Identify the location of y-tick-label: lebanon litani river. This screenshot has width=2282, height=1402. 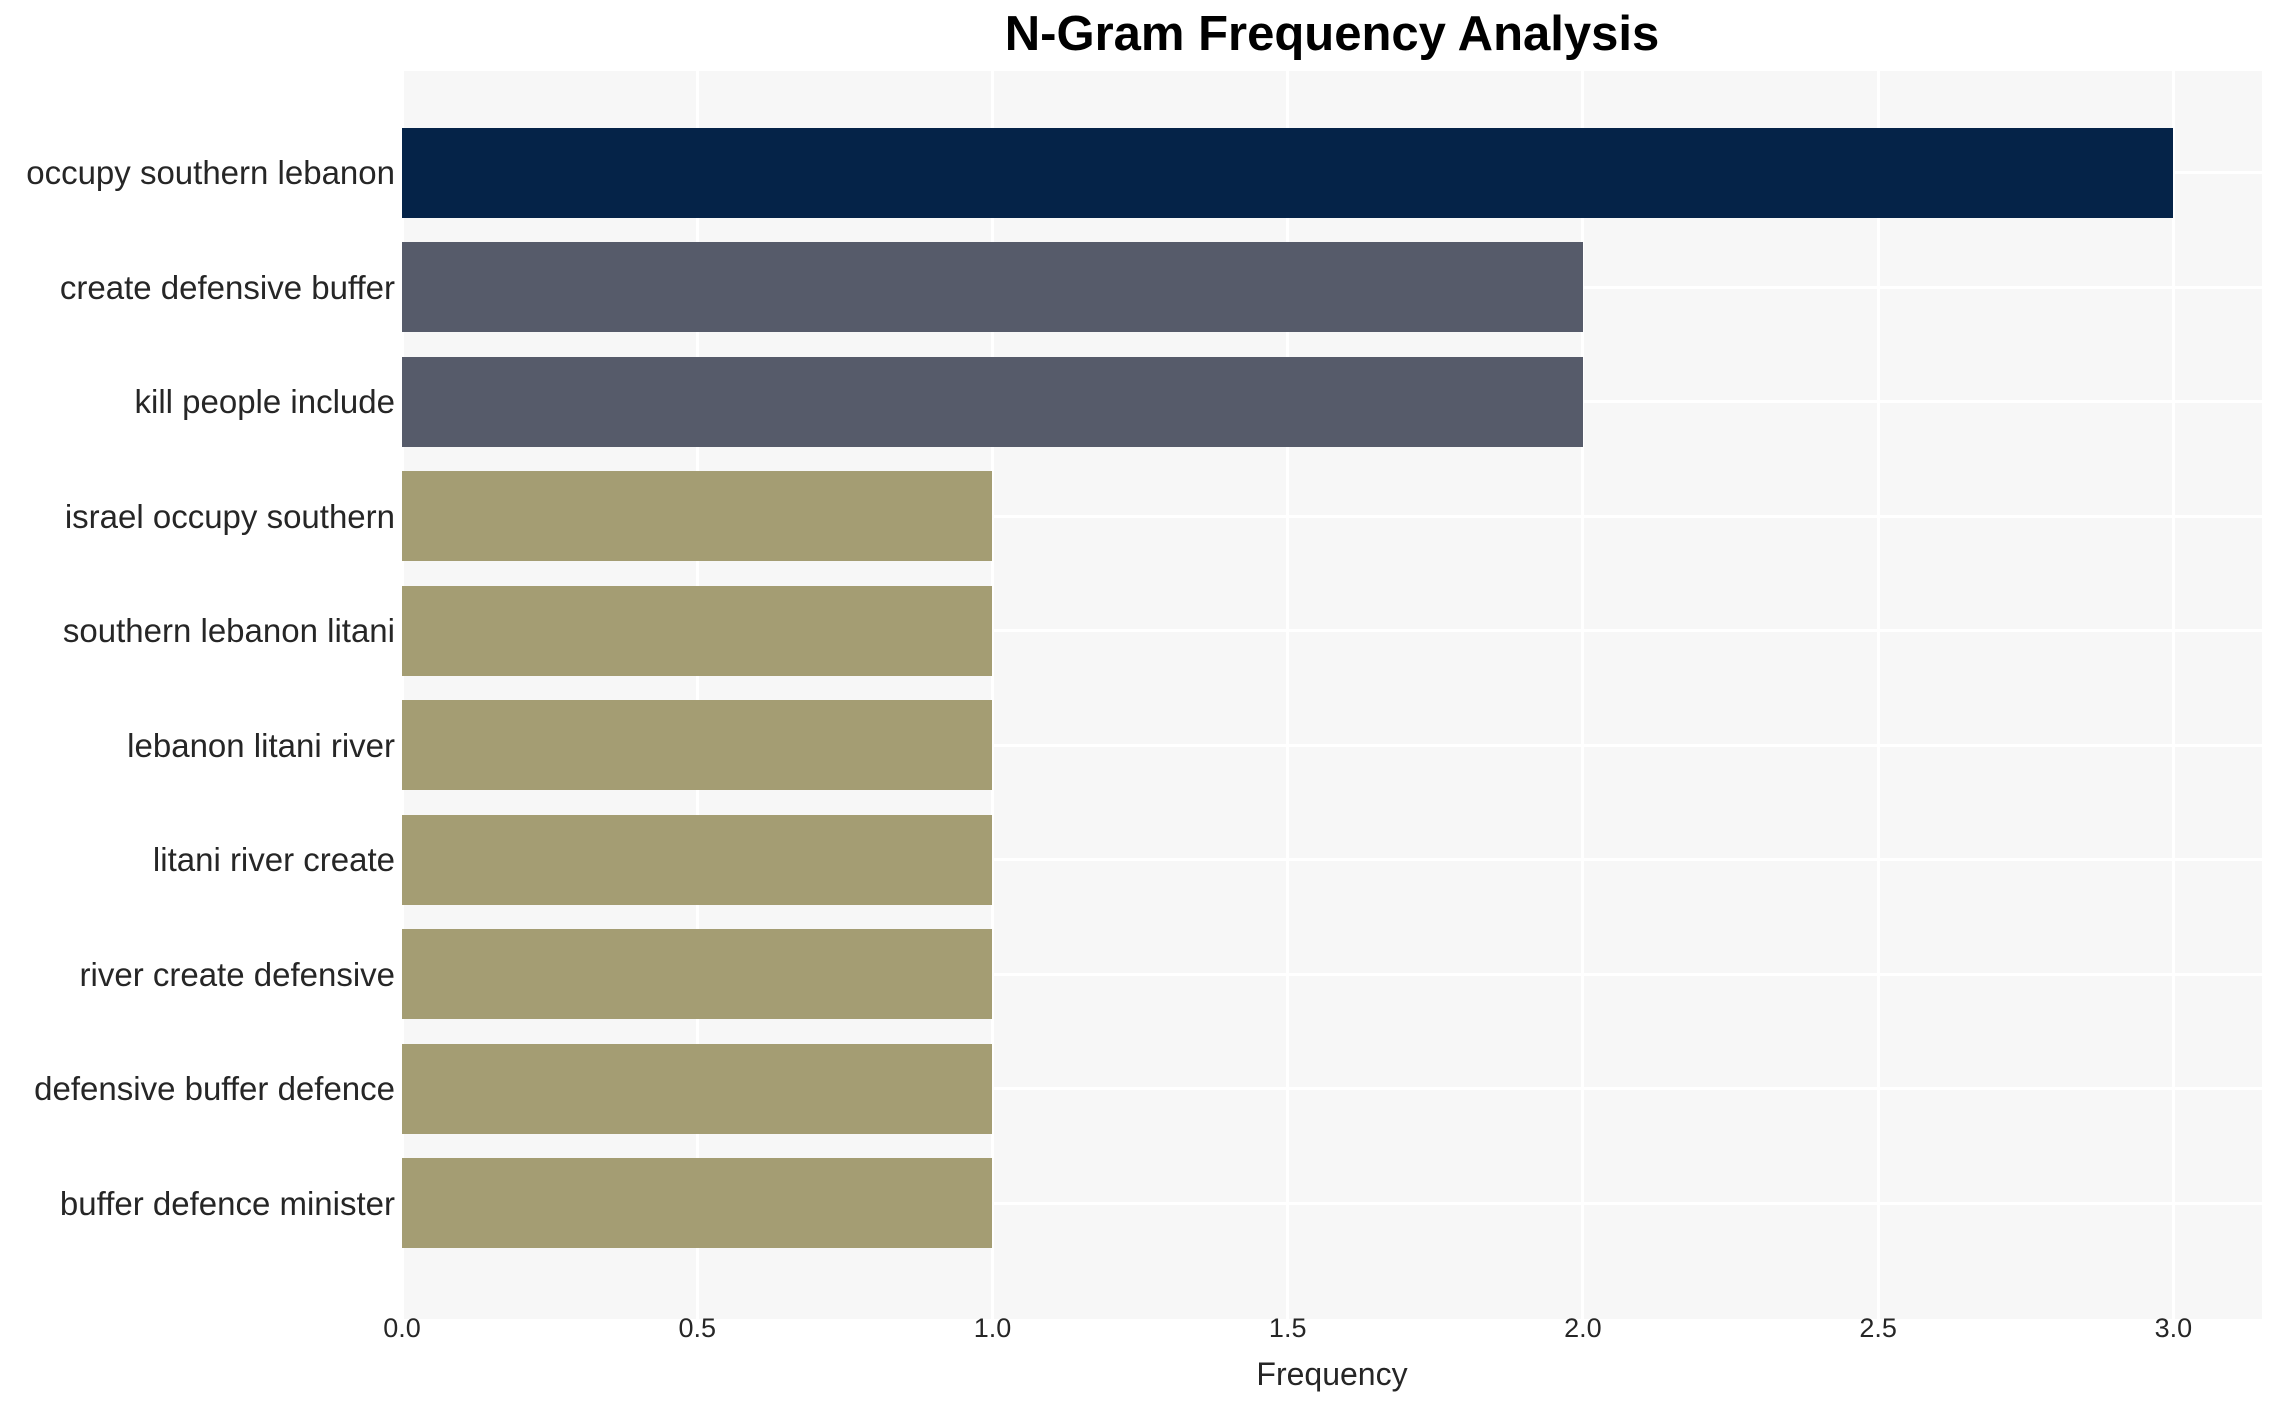
(261, 745).